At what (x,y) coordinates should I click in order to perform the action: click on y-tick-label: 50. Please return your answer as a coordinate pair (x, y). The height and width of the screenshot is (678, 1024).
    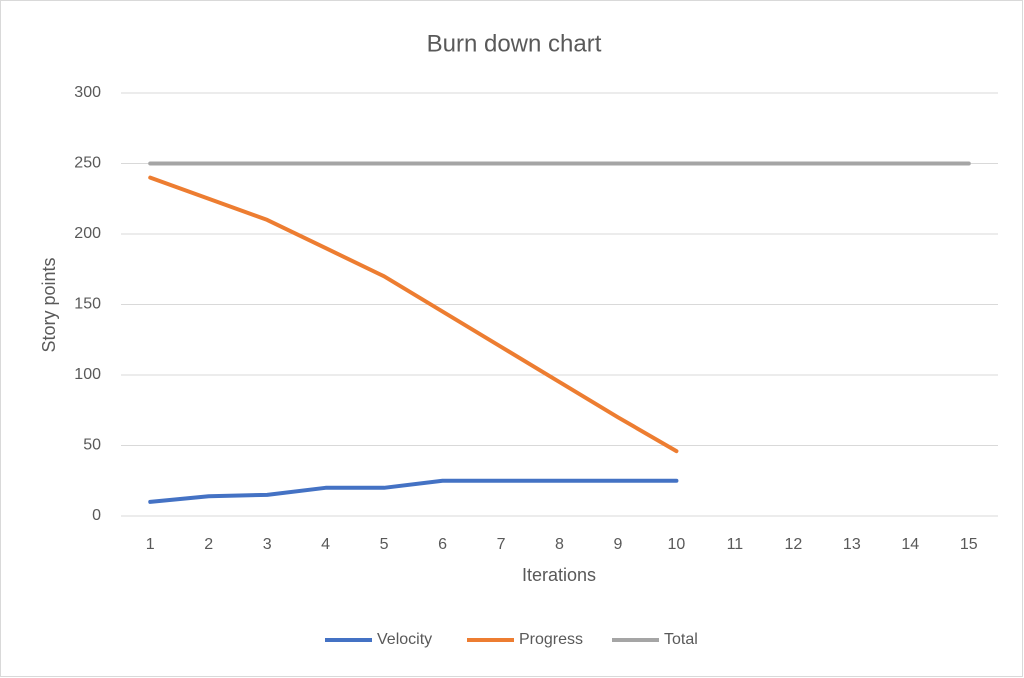
    Looking at the image, I should click on (92, 445).